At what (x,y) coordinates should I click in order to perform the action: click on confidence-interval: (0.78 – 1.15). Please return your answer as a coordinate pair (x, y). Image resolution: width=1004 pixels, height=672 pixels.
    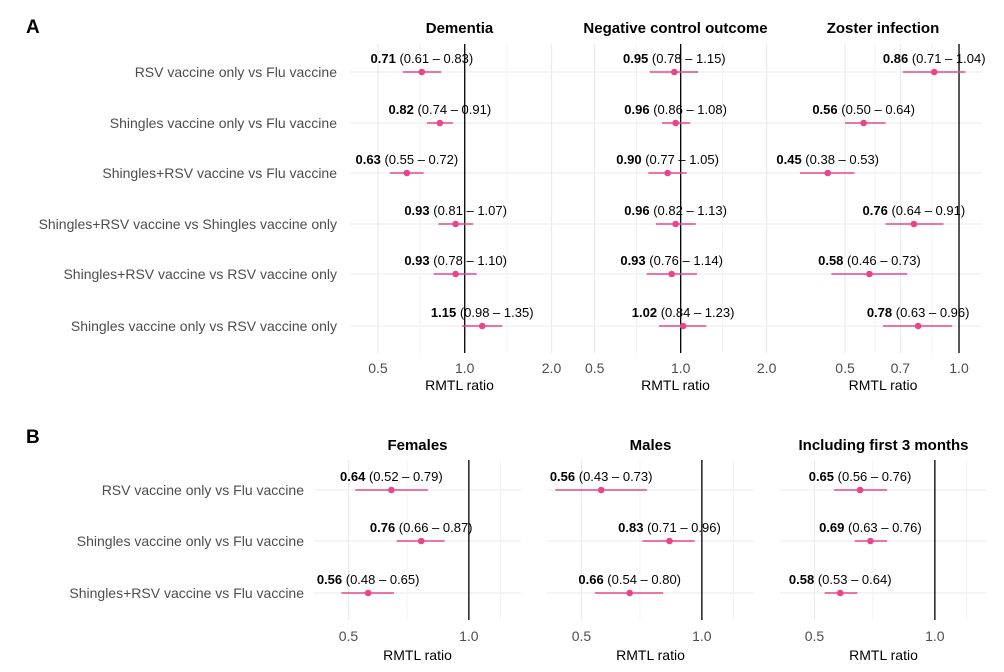
    Looking at the image, I should click on (686, 58).